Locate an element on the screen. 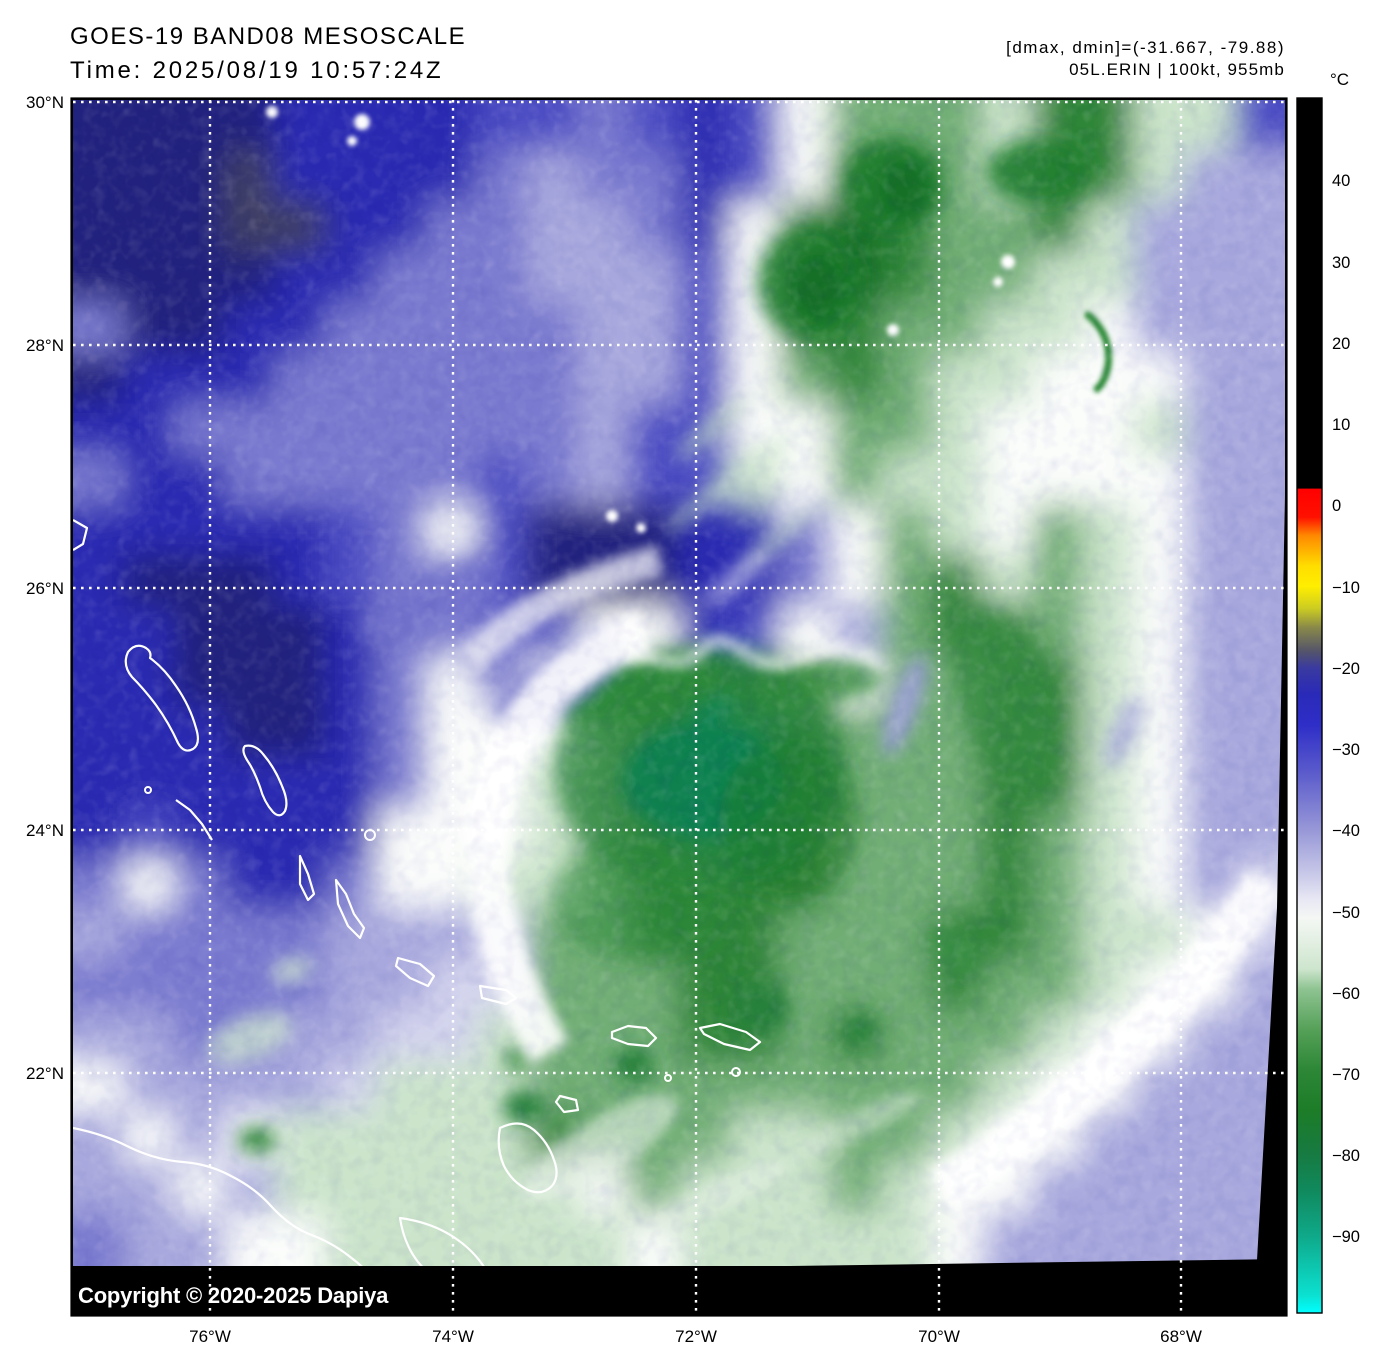 The height and width of the screenshot is (1362, 1390). svg-text: 10 is located at coordinates (1341, 425).